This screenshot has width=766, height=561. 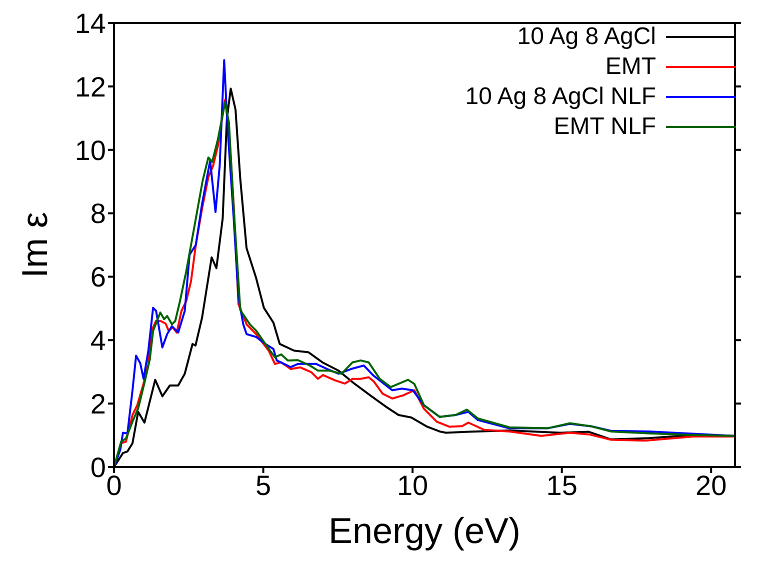 I want to click on legend-label: EMT NLF, so click(x=605, y=127).